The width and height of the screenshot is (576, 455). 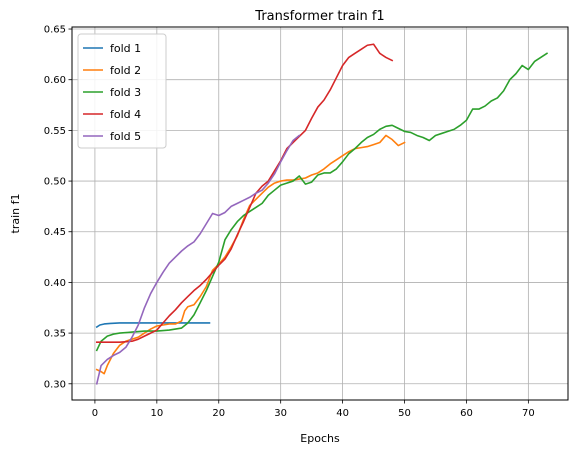 I want to click on x-tick-label: 50, so click(x=404, y=413).